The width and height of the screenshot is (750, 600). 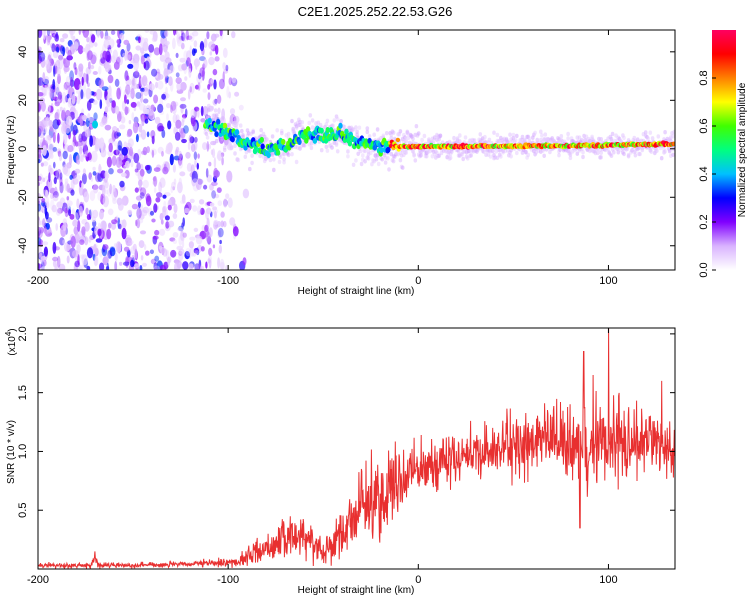 I want to click on spectrogram-y-label: Frequency (Hz), so click(x=11, y=150).